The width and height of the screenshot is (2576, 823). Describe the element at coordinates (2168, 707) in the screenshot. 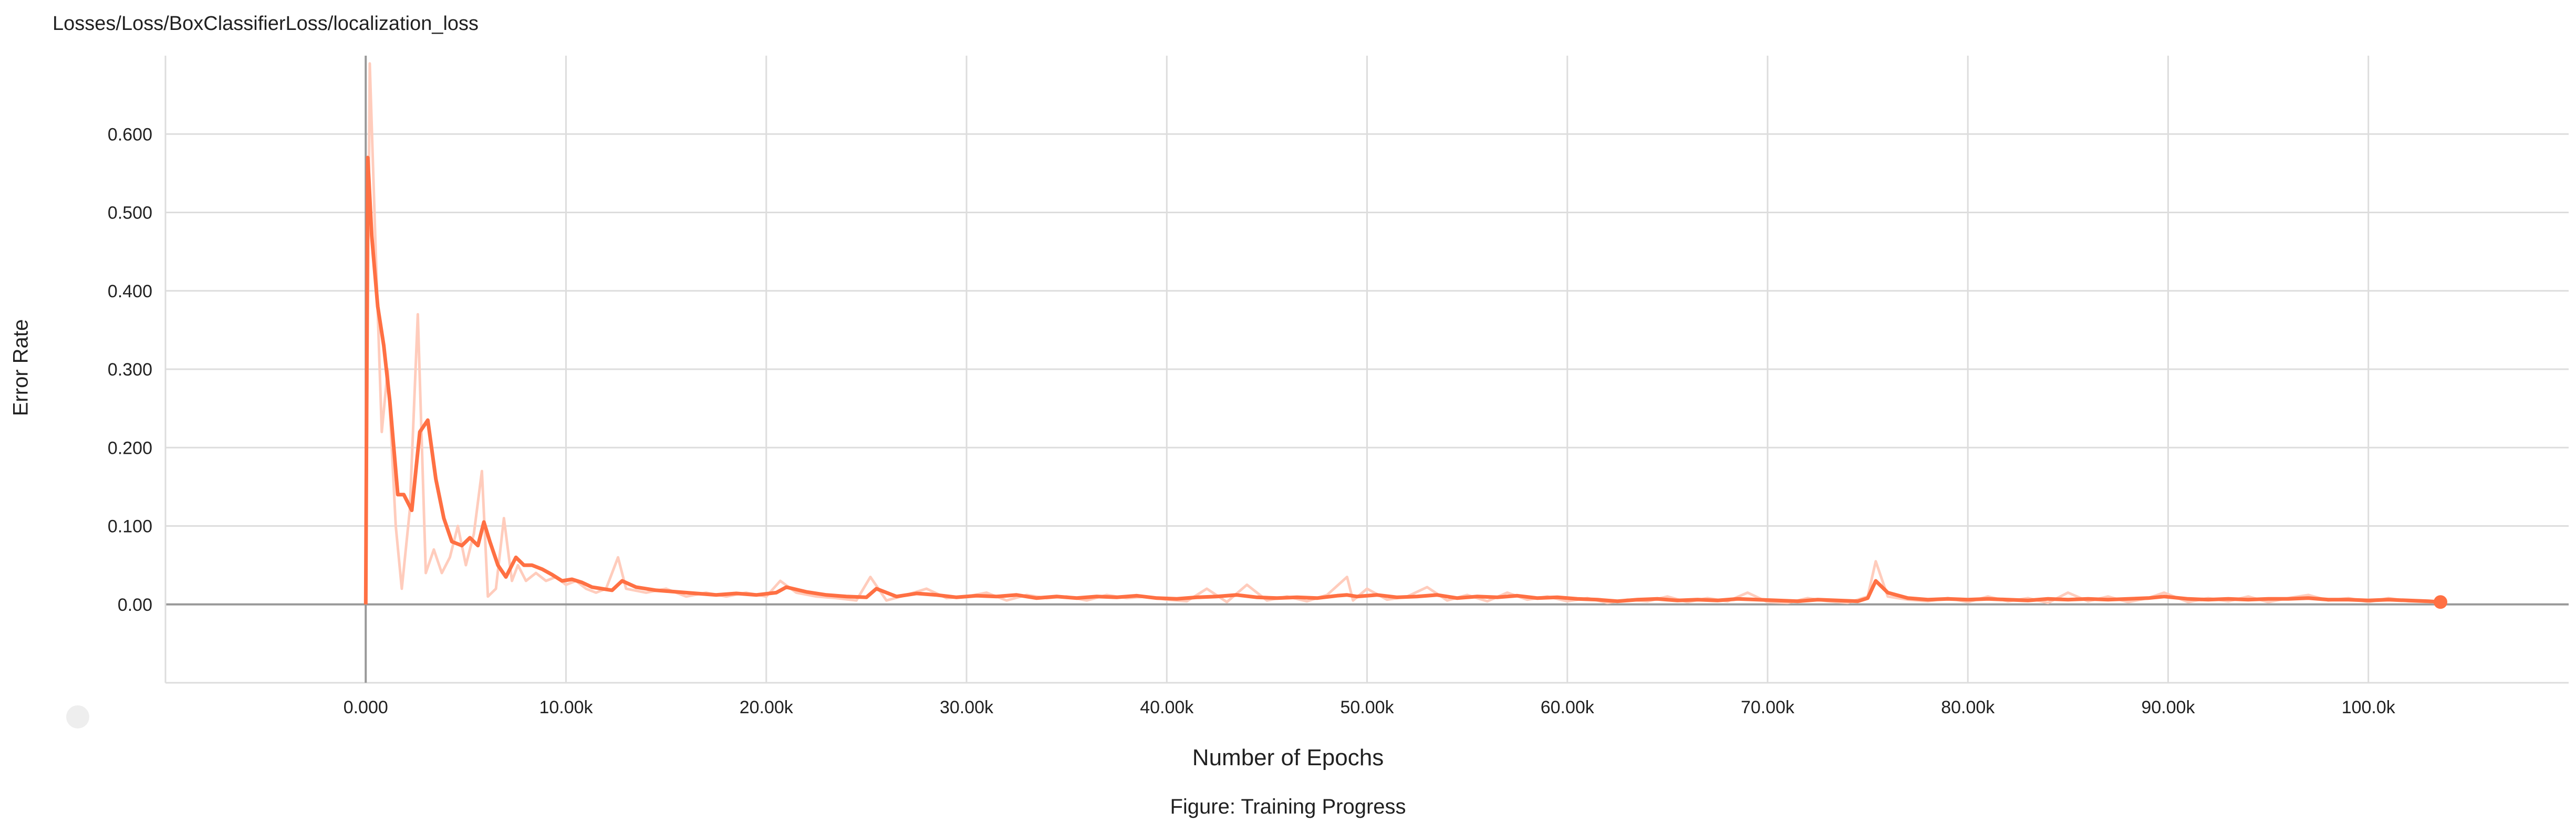

I see `x-tick-label: 90.00k` at that location.